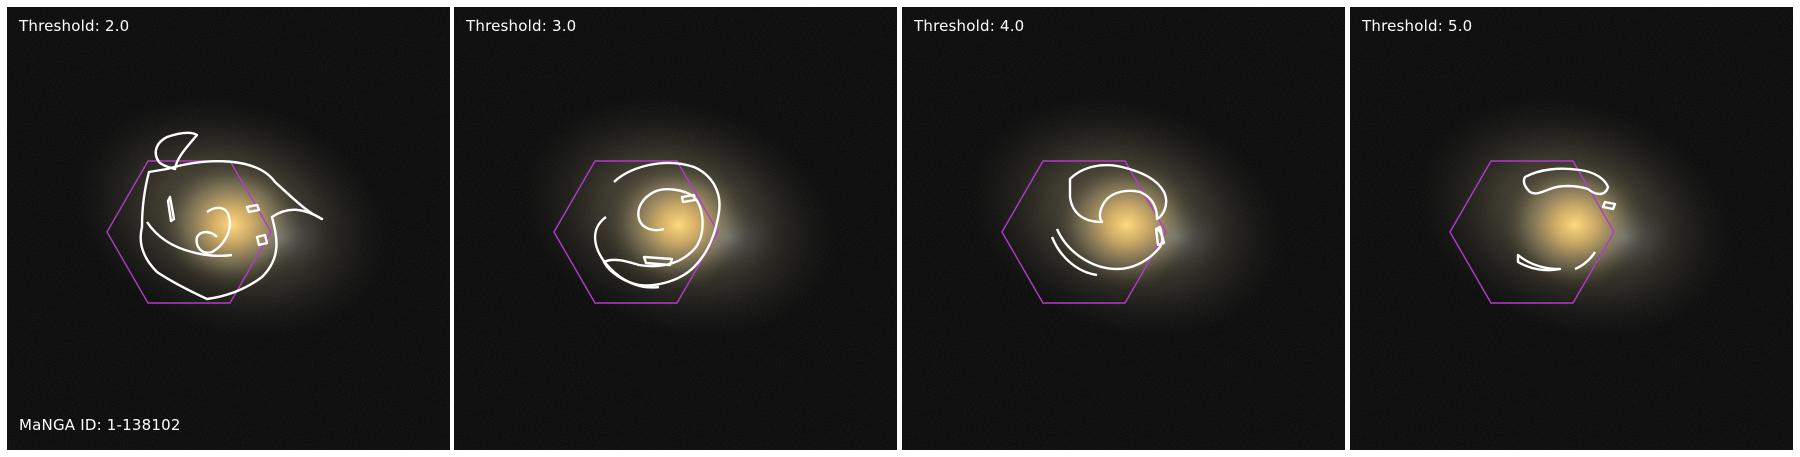 This screenshot has height=457, width=1800. What do you see at coordinates (1417, 26) in the screenshot?
I see `threshold-label: Threshold: 5.0` at bounding box center [1417, 26].